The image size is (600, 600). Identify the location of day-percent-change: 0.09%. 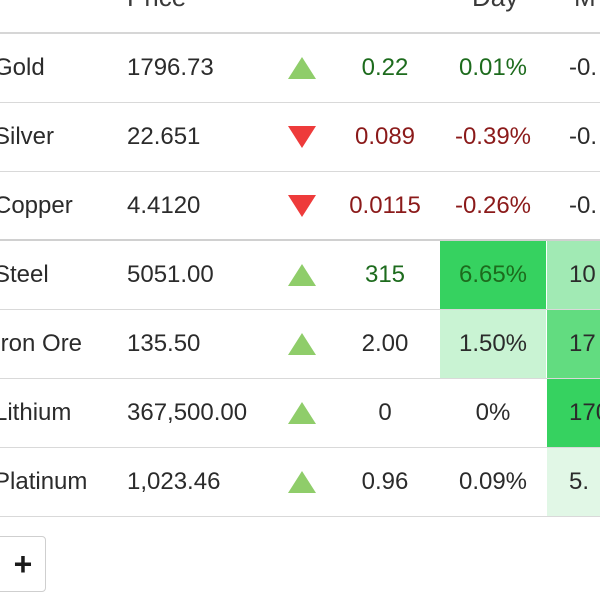
(493, 482).